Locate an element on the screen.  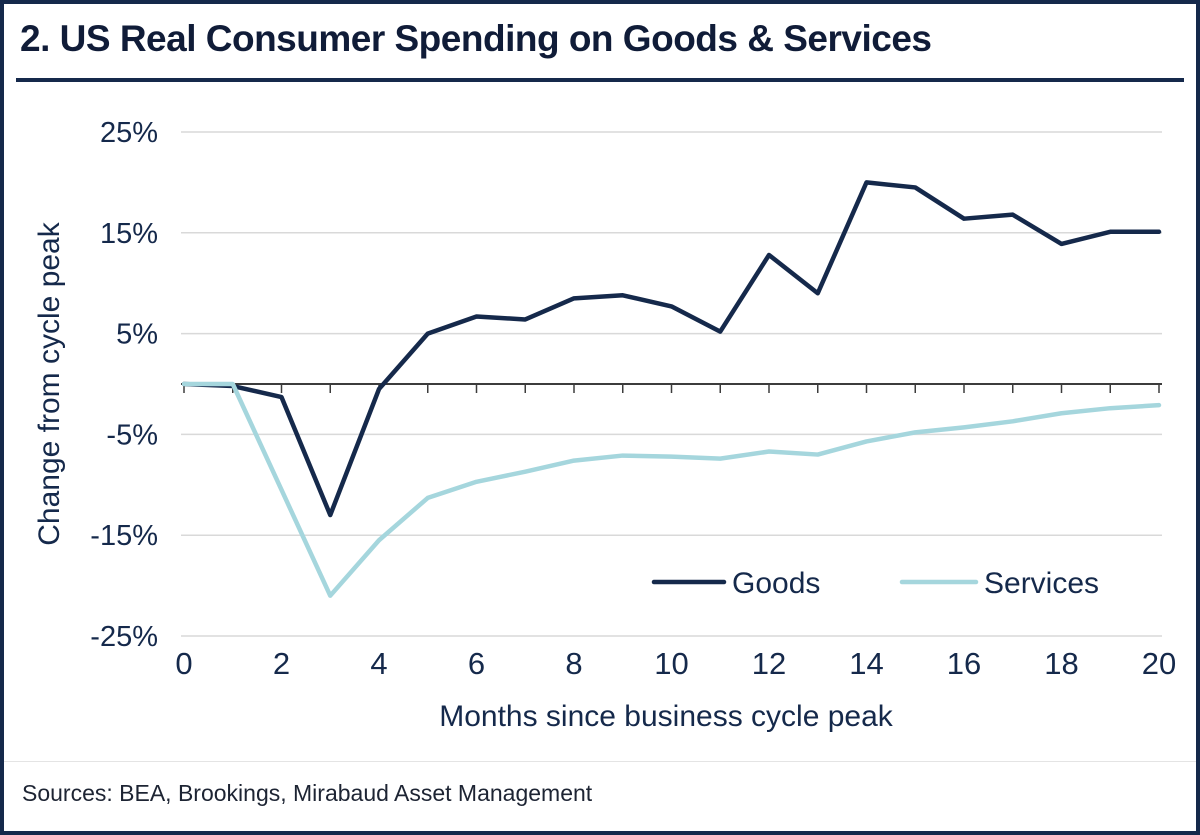
x-tick-label: 2 is located at coordinates (281, 663).